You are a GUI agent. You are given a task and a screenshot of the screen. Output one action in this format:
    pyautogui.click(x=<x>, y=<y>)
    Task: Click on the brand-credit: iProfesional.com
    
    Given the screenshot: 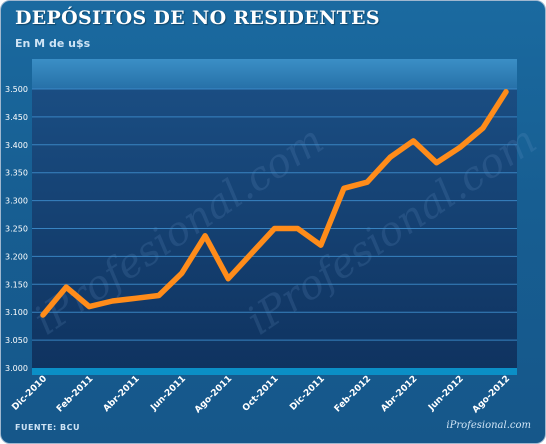 What is the action you would take?
    pyautogui.click(x=488, y=425)
    